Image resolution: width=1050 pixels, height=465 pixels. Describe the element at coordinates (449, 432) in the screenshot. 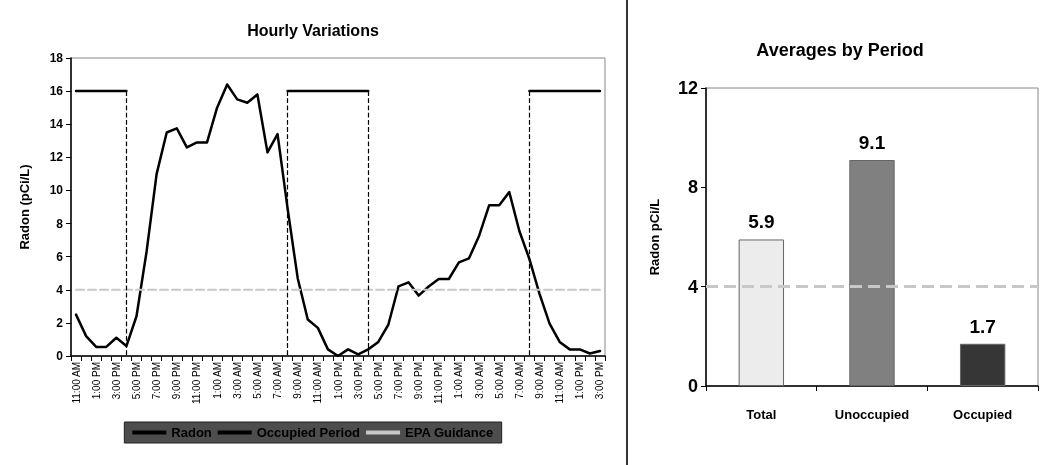

I see `legend-label: EPA Guidance` at that location.